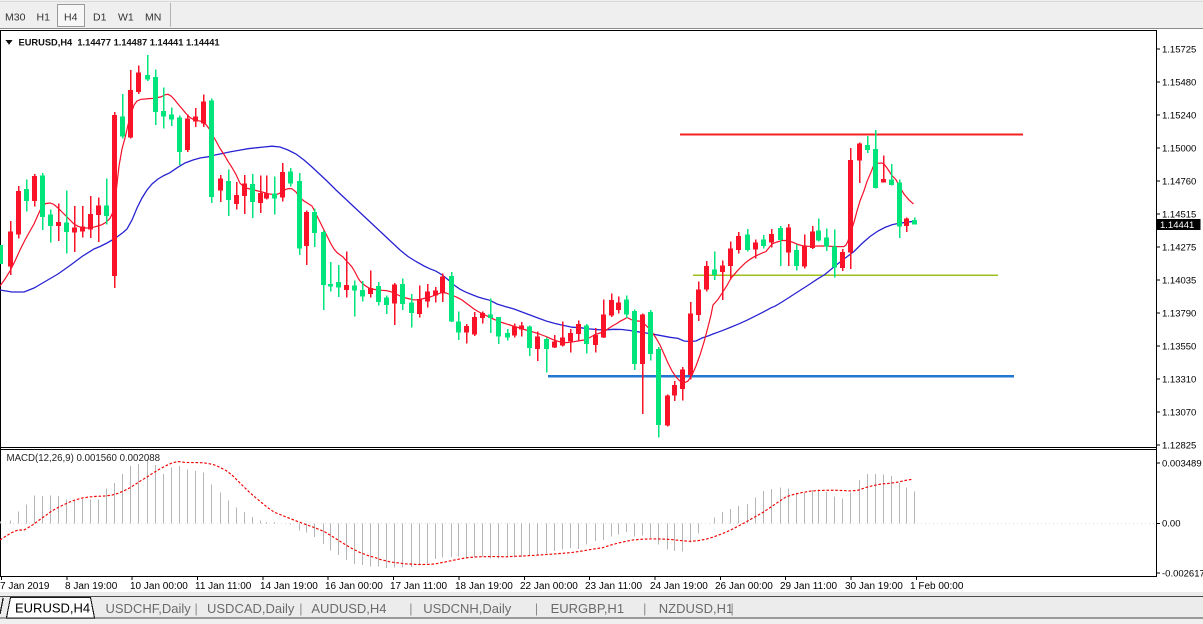 This screenshot has width=1203, height=624. I want to click on svg-text: 1.15480, so click(1179, 83).